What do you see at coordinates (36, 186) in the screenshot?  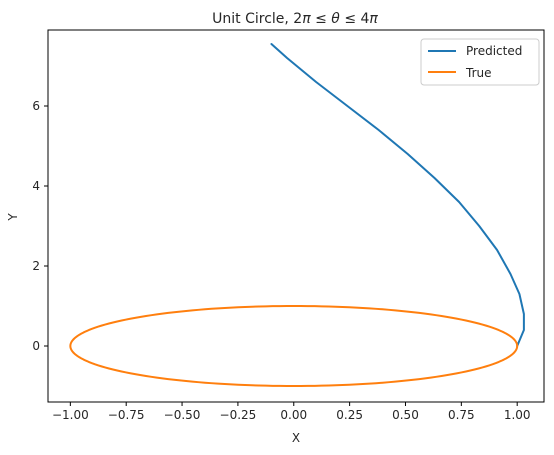 I see `y-tick-label: 4` at bounding box center [36, 186].